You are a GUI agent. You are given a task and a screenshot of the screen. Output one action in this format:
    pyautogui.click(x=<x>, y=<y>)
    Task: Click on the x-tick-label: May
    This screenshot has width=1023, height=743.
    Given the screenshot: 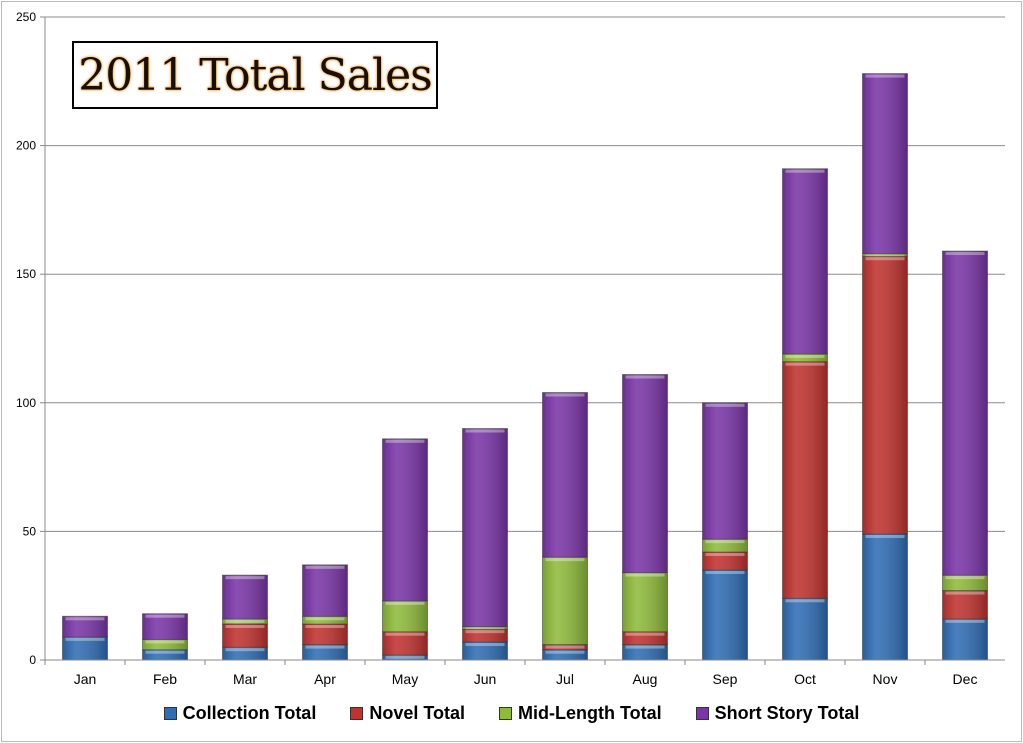 What is the action you would take?
    pyautogui.click(x=405, y=679)
    